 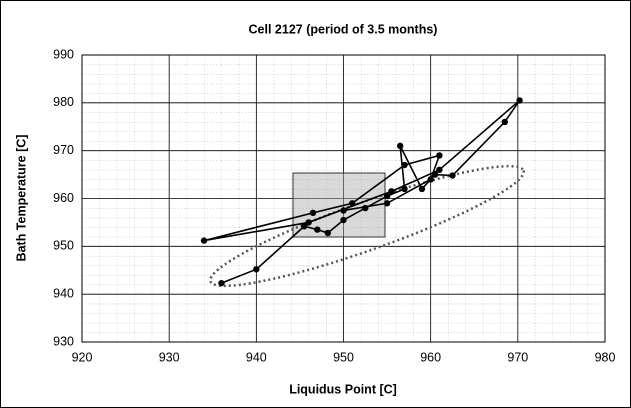 I want to click on y-tick-label: 940, so click(x=63, y=293).